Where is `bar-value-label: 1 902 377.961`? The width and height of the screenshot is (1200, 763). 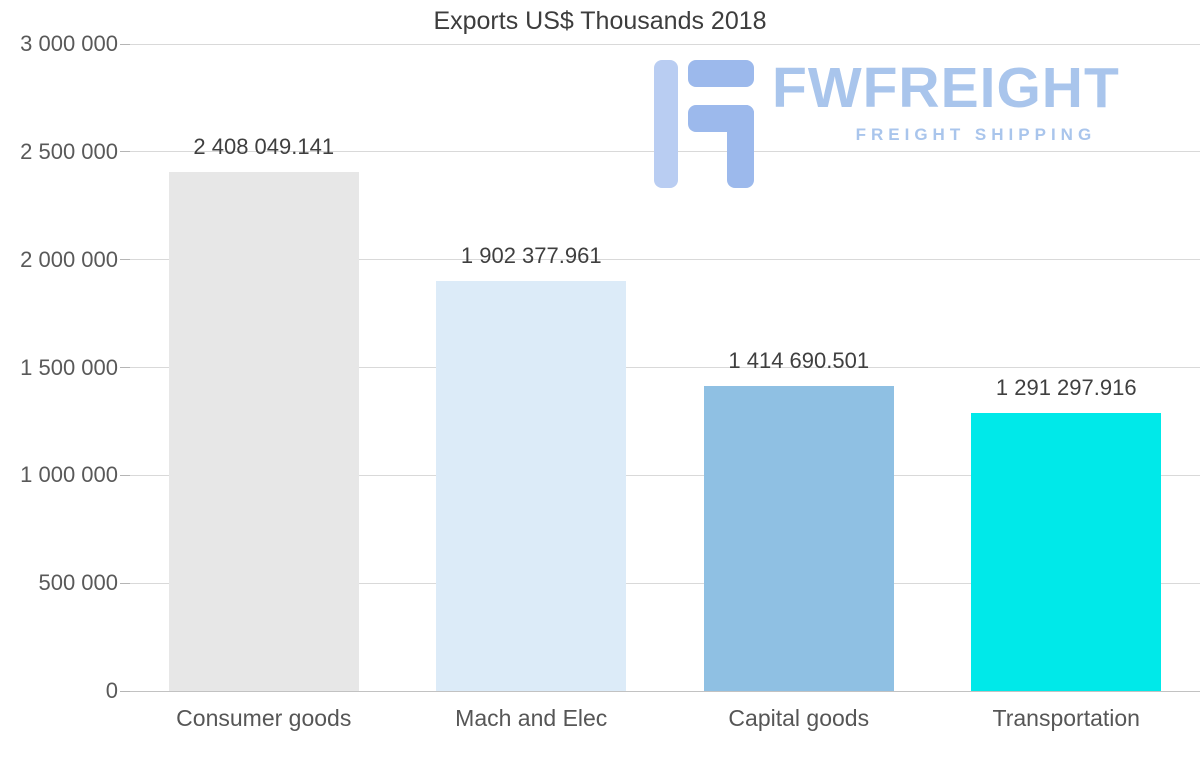 bar-value-label: 1 902 377.961 is located at coordinates (531, 255).